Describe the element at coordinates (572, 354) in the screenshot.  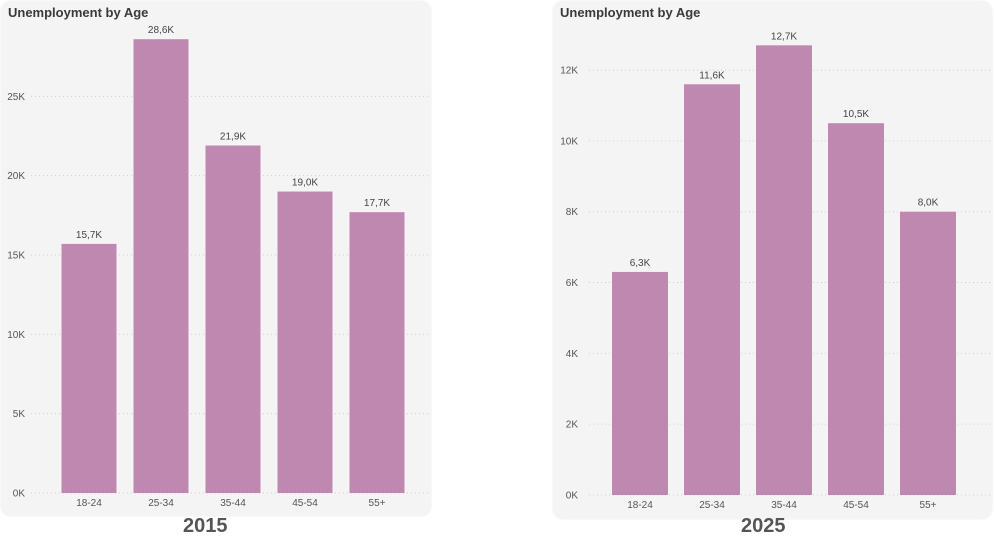
I see `y-tick-label: 4K` at that location.